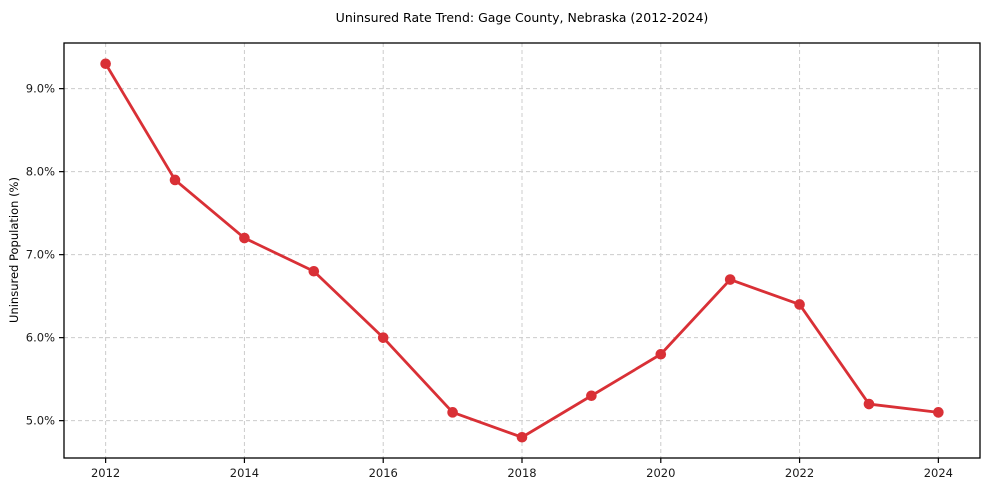  What do you see at coordinates (175, 180) in the screenshot?
I see `data-point-2013` at bounding box center [175, 180].